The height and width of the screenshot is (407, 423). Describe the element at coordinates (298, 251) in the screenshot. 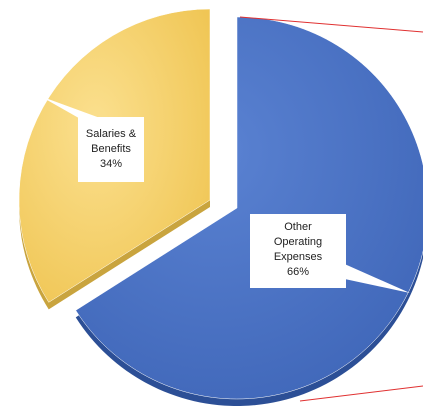

I see `data-label: Other Operating Expenses 66%` at that location.